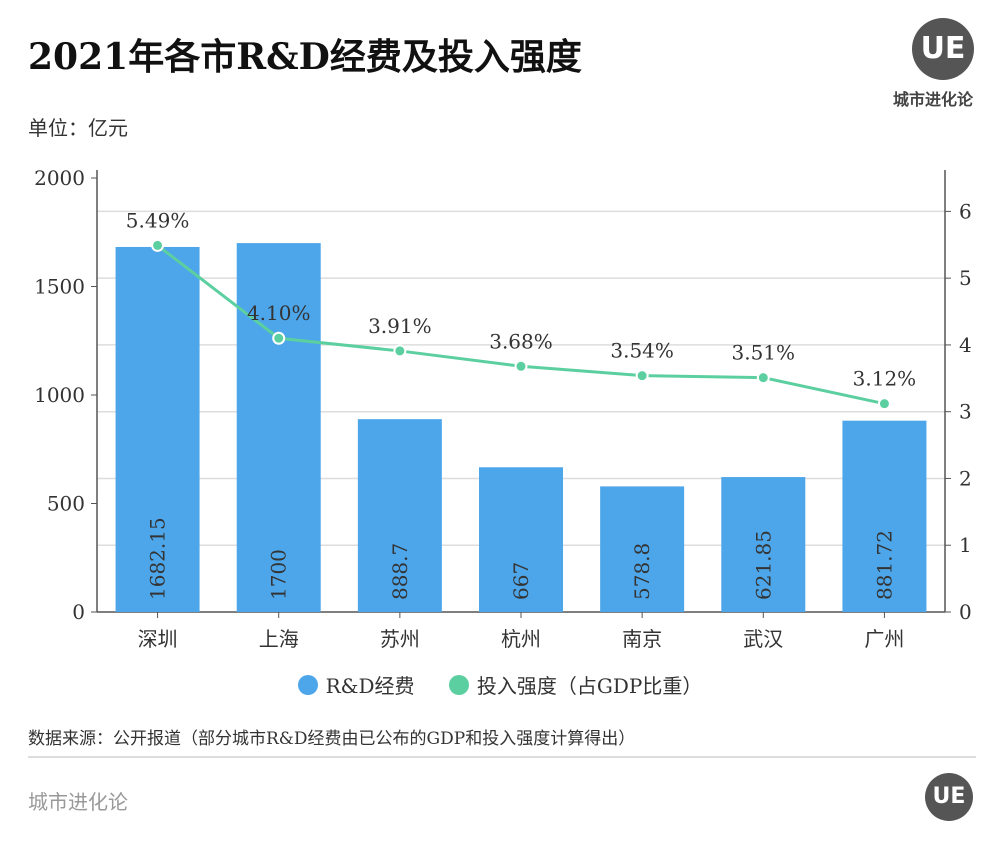 The height and width of the screenshot is (850, 1000). I want to click on source-note: 数据来源：公开报道（部分城市R&D经费由已公布的GDP和投入强度计算得出）, so click(332, 739).